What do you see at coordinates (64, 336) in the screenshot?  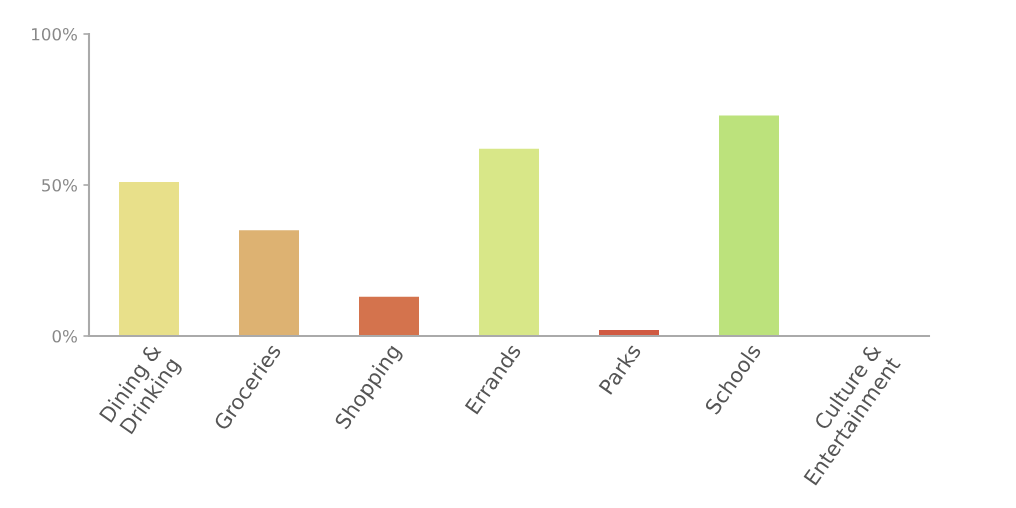 I see `y-tick-label: 0%` at bounding box center [64, 336].